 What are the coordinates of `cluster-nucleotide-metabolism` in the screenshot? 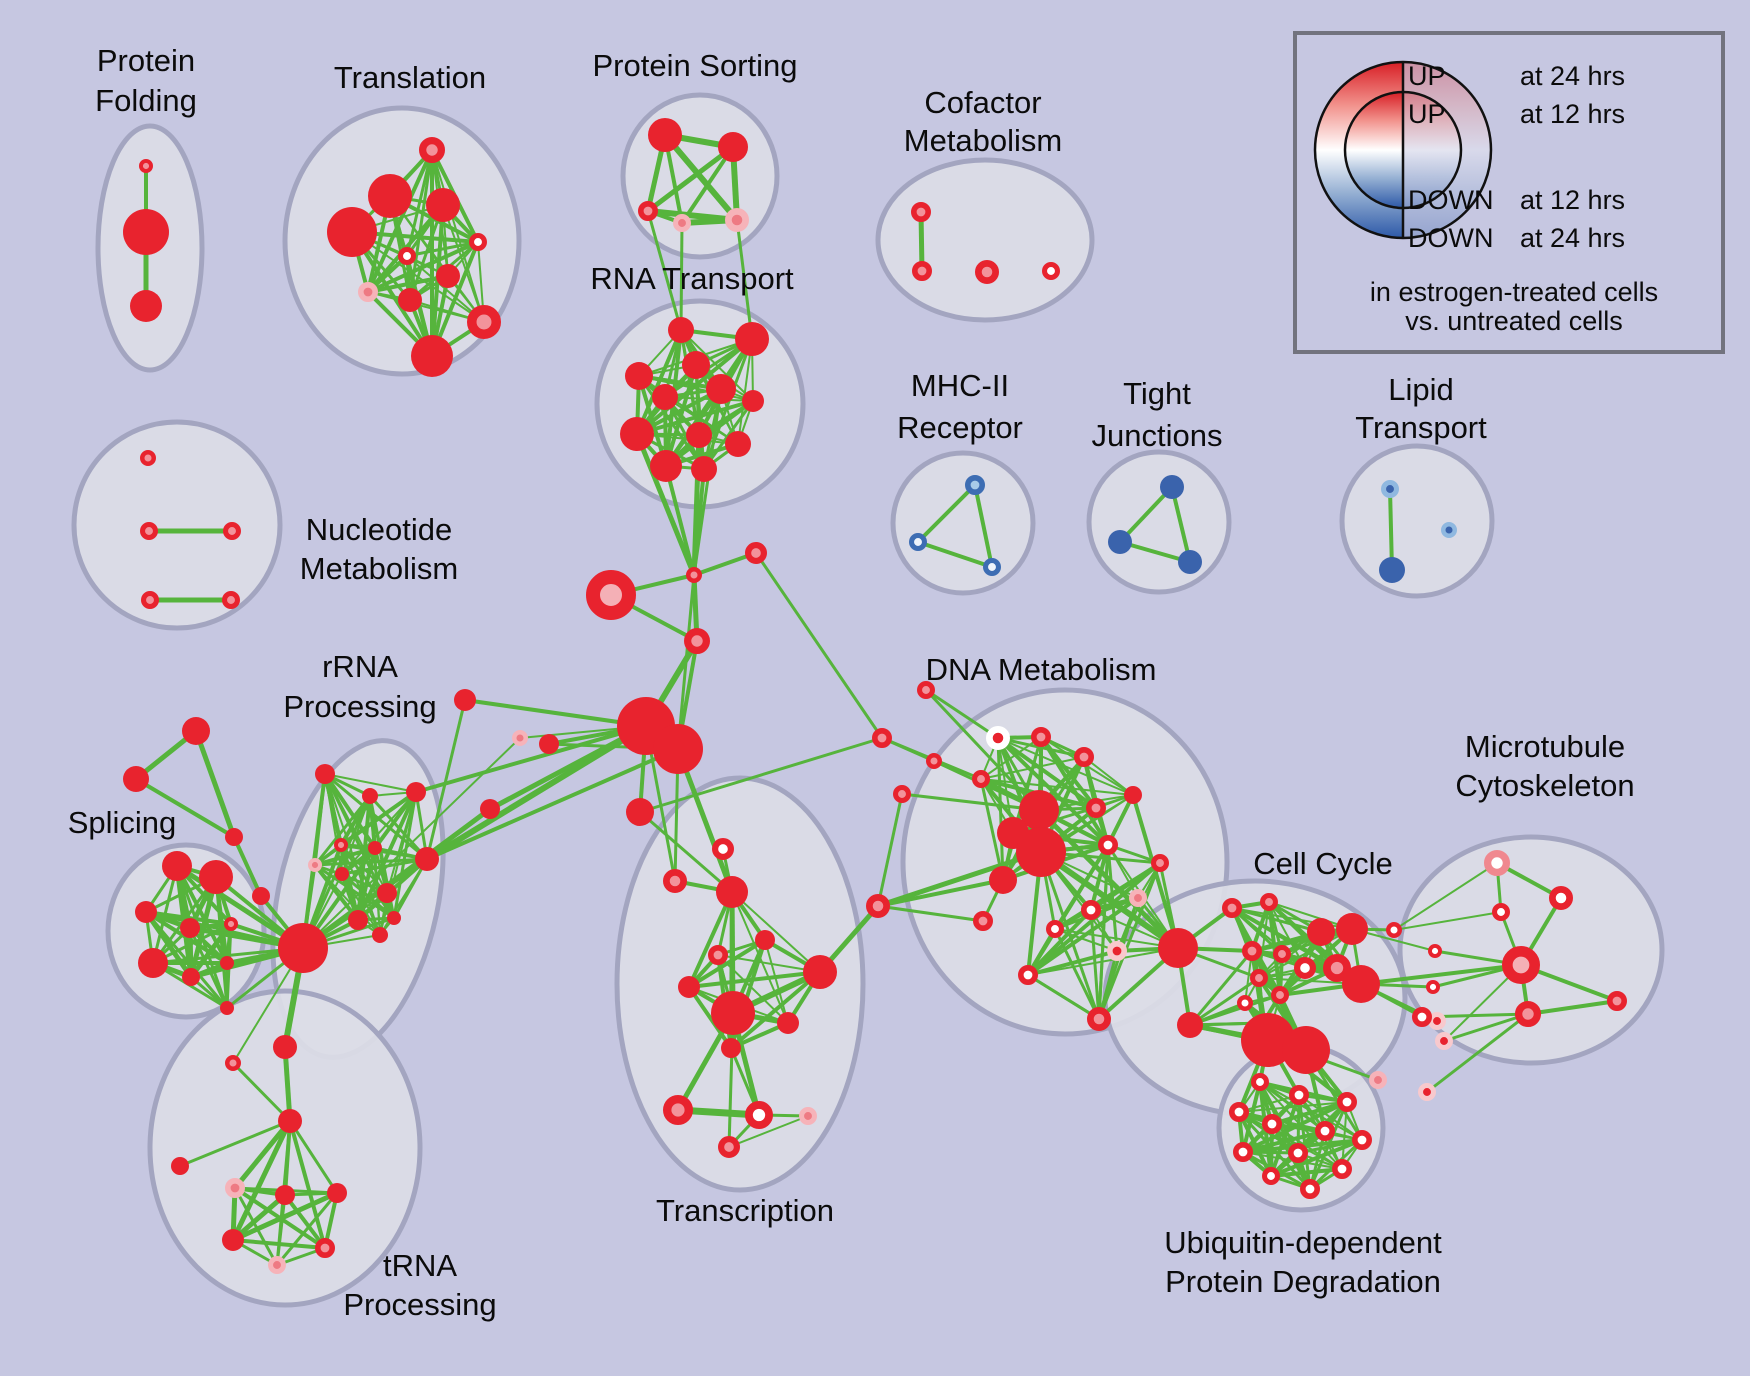 It's located at (177, 525).